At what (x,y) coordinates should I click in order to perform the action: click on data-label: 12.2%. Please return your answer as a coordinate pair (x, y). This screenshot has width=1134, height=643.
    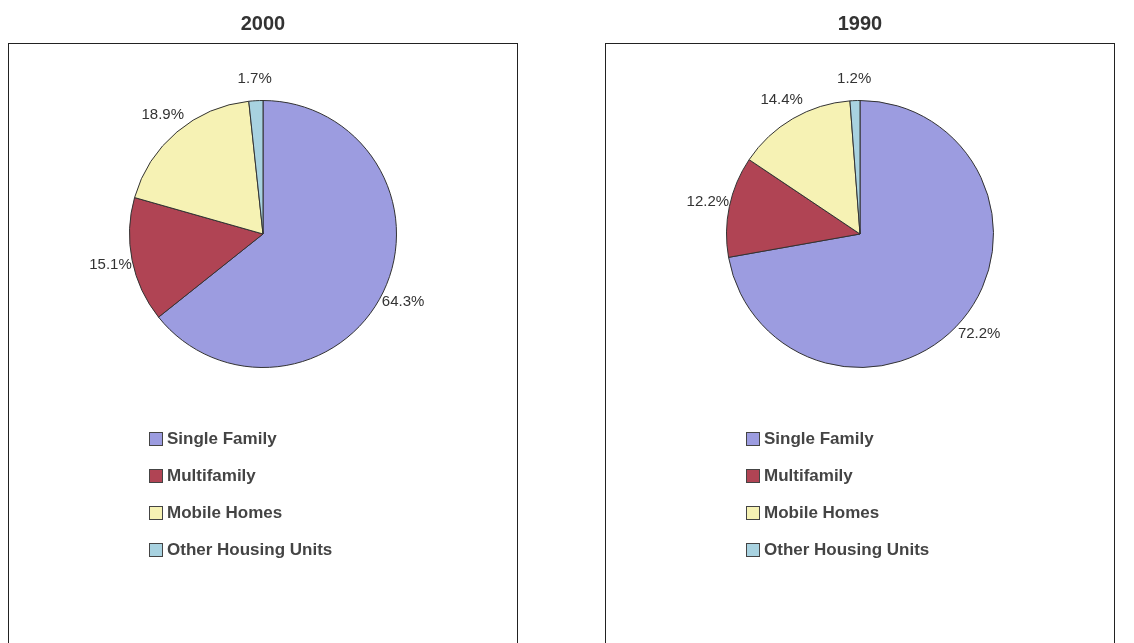
    Looking at the image, I should click on (708, 201).